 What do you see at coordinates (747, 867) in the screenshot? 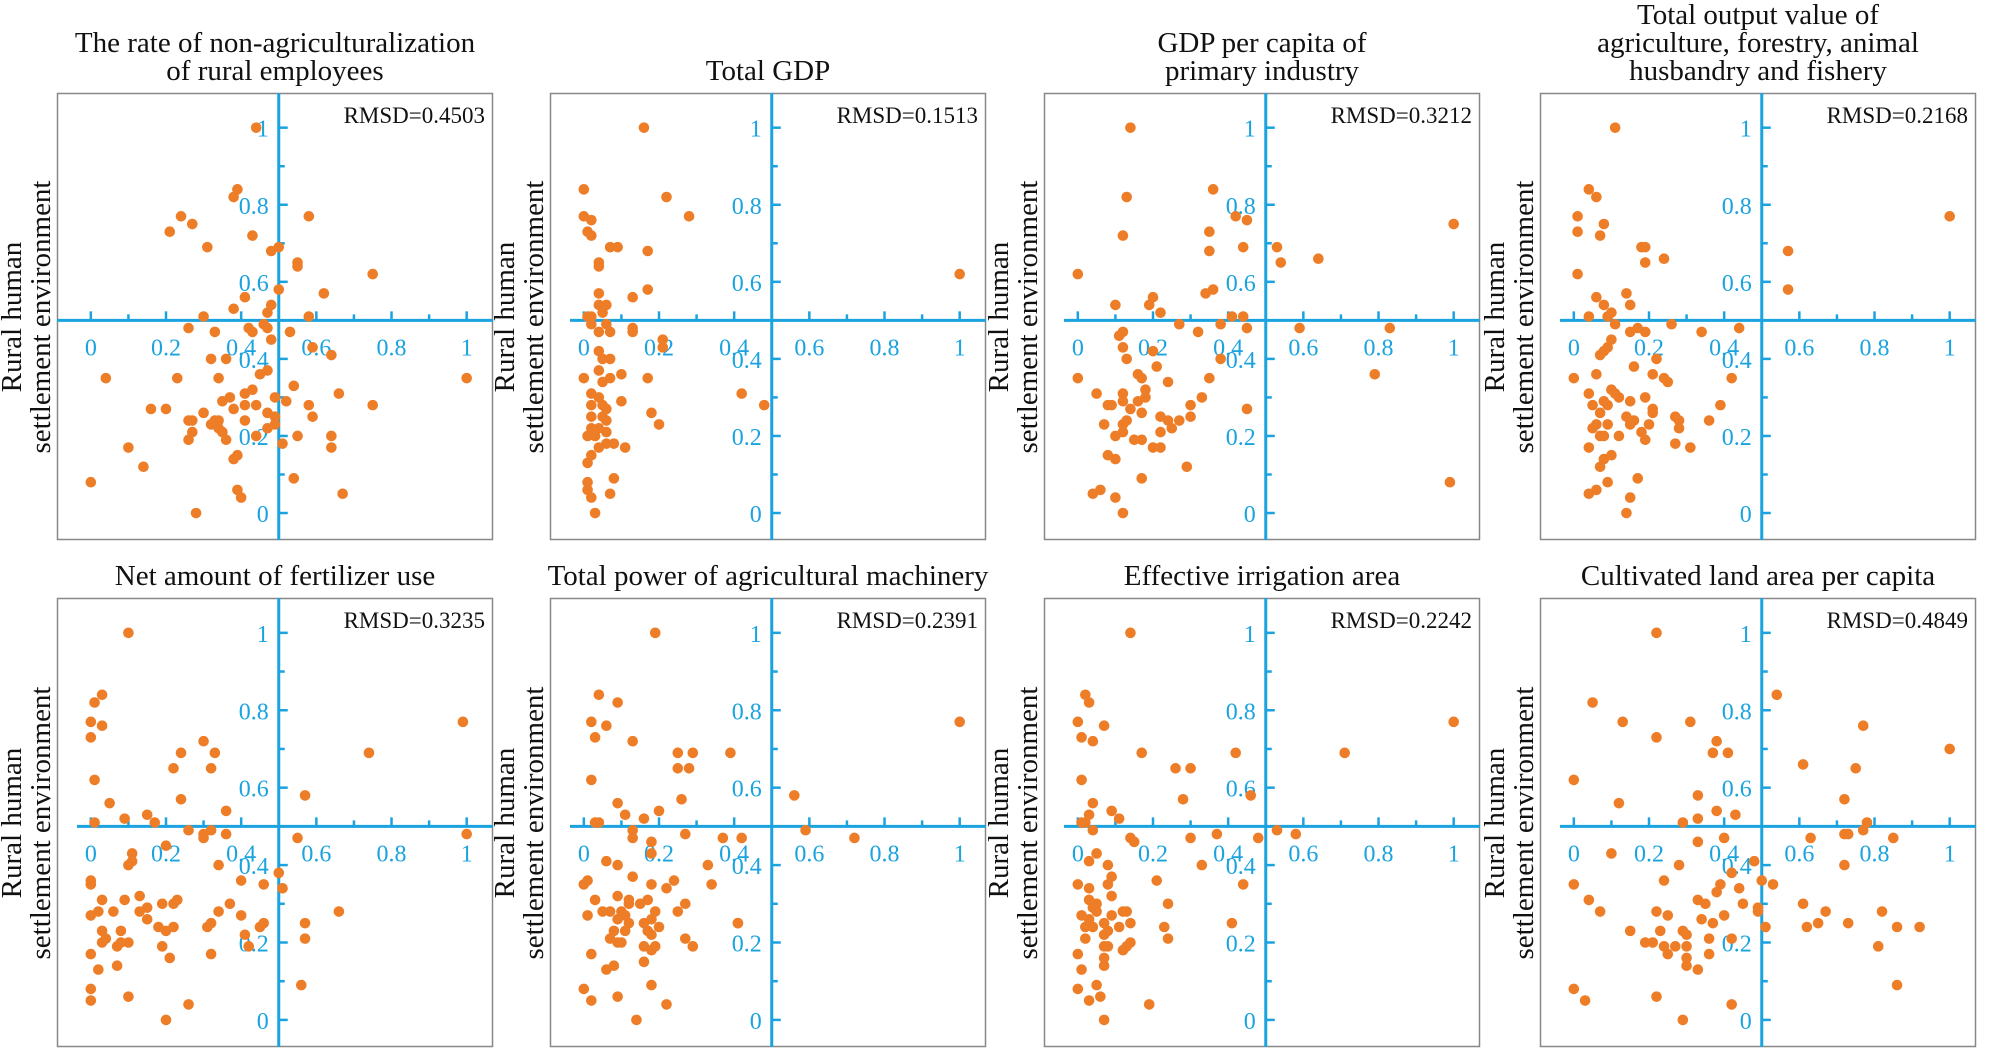
I see `y-tick-label: 0.4` at bounding box center [747, 867].